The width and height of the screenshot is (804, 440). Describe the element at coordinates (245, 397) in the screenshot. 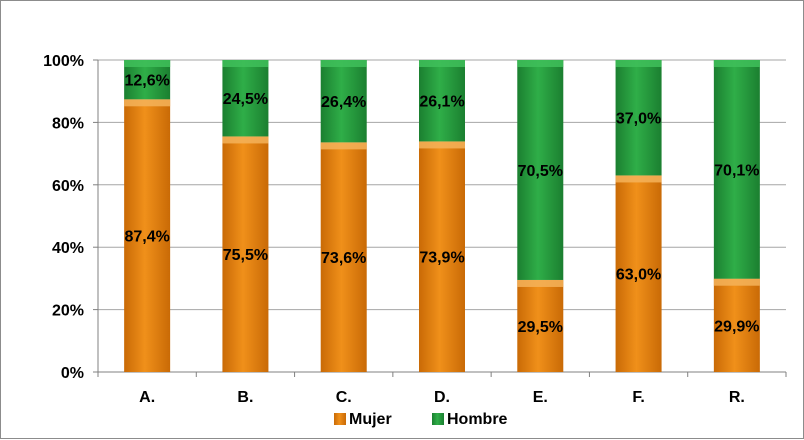

I see `x-tick-label: B.` at that location.